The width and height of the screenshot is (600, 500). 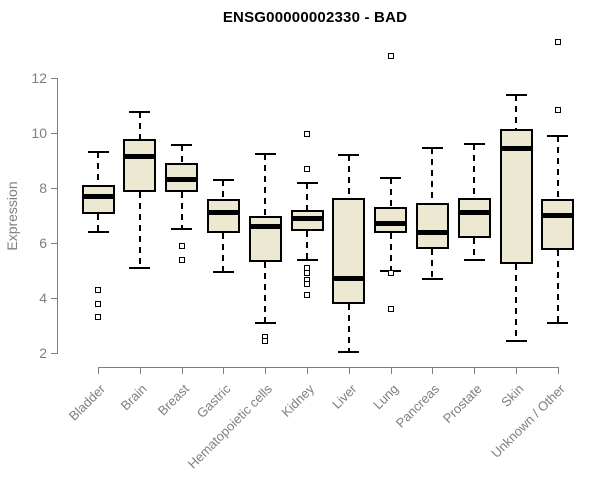 I want to click on x-category-label: Breast, so click(x=173, y=400).